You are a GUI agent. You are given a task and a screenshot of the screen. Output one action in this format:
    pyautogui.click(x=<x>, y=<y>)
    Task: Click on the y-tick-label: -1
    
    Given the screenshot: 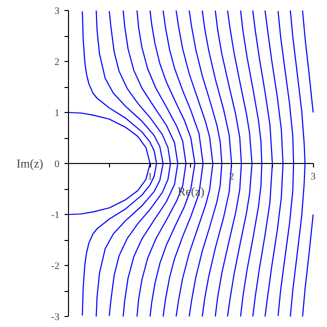 What is the action you would take?
    pyautogui.click(x=55, y=215)
    